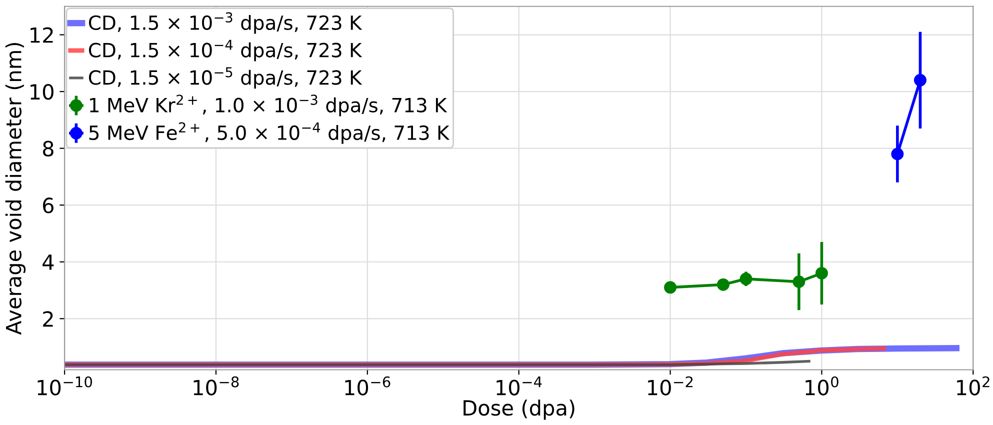 Image resolution: width=993 pixels, height=425 pixels. I want to click on x-tick-label: 10$^{−8}$, so click(216, 386).